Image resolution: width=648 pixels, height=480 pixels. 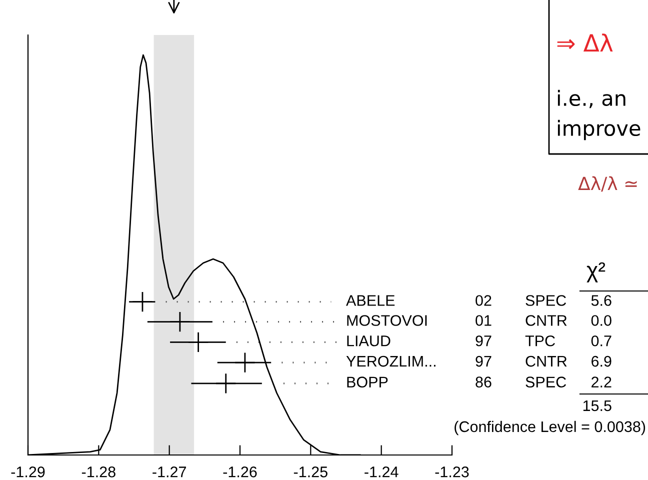 What do you see at coordinates (596, 272) in the screenshot?
I see `text: χ²` at bounding box center [596, 272].